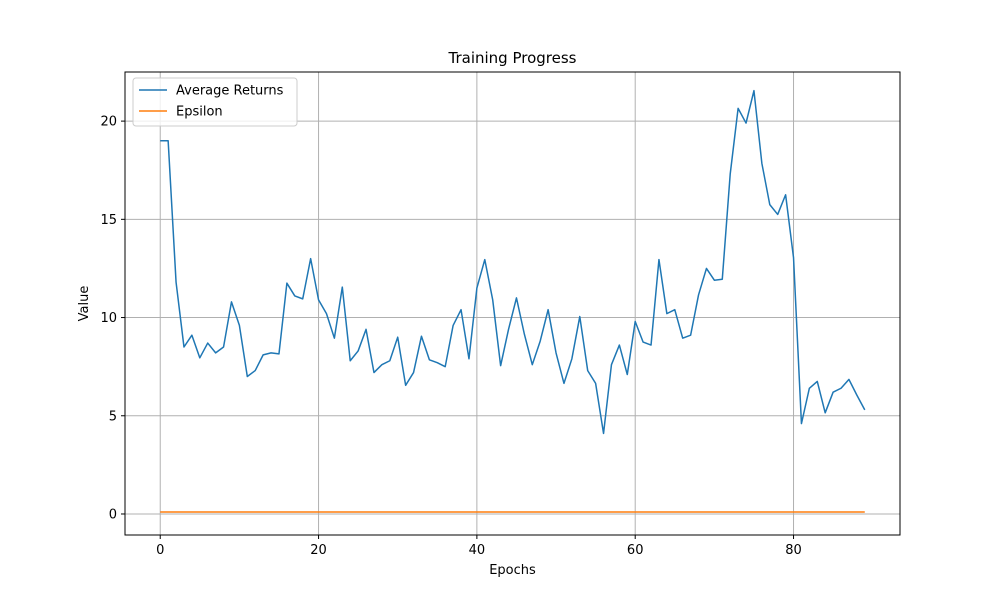 Image resolution: width=1000 pixels, height=600 pixels. I want to click on y-tick-label: 10, so click(108, 318).